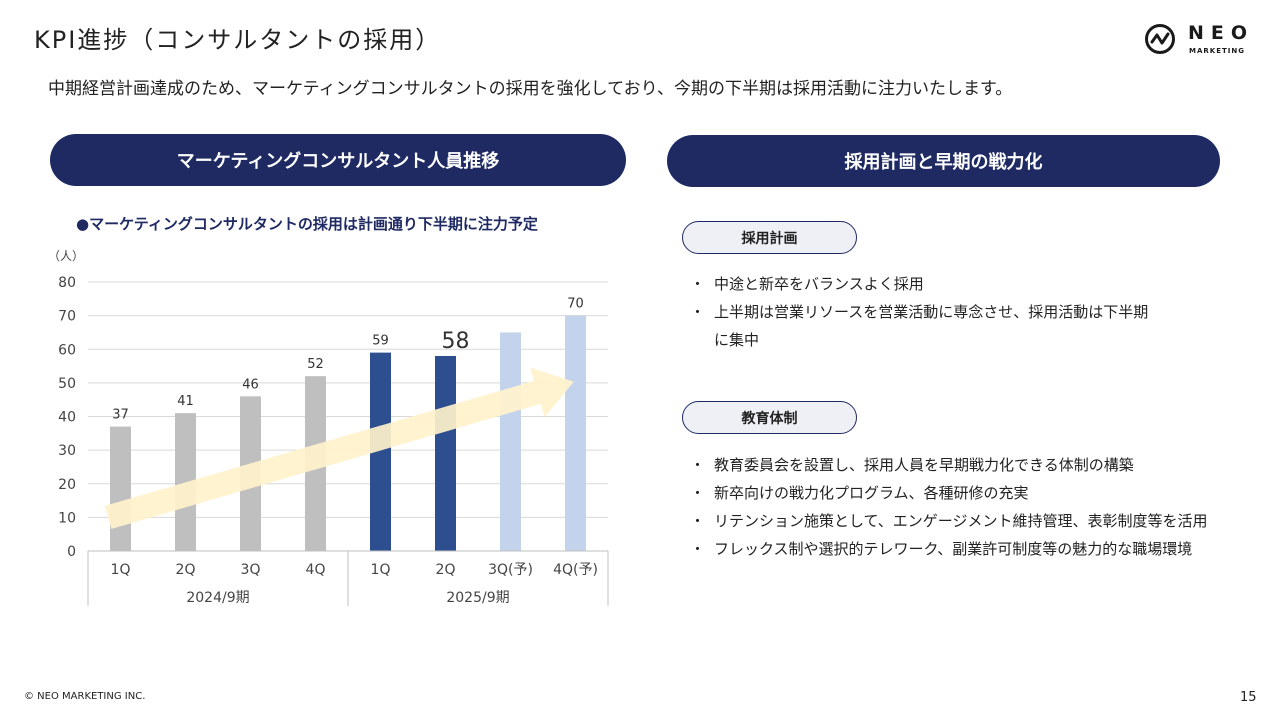 This screenshot has width=1280, height=720. I want to click on page-number: 15, so click(1248, 697).